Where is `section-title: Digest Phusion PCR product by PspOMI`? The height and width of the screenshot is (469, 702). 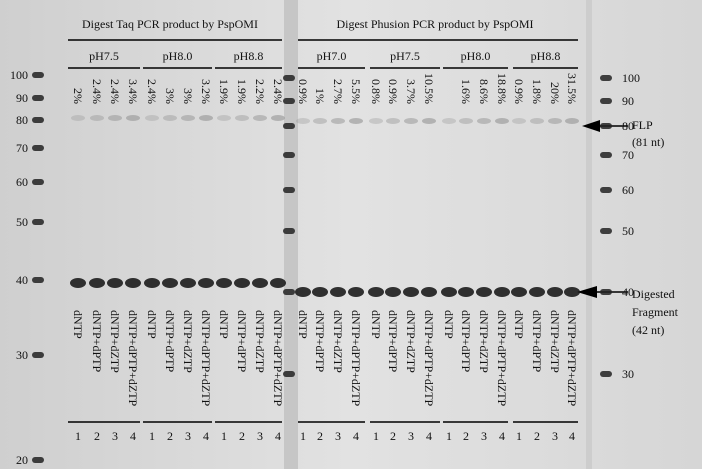
section-title: Digest Phusion PCR product by PspOMI is located at coordinates (434, 24).